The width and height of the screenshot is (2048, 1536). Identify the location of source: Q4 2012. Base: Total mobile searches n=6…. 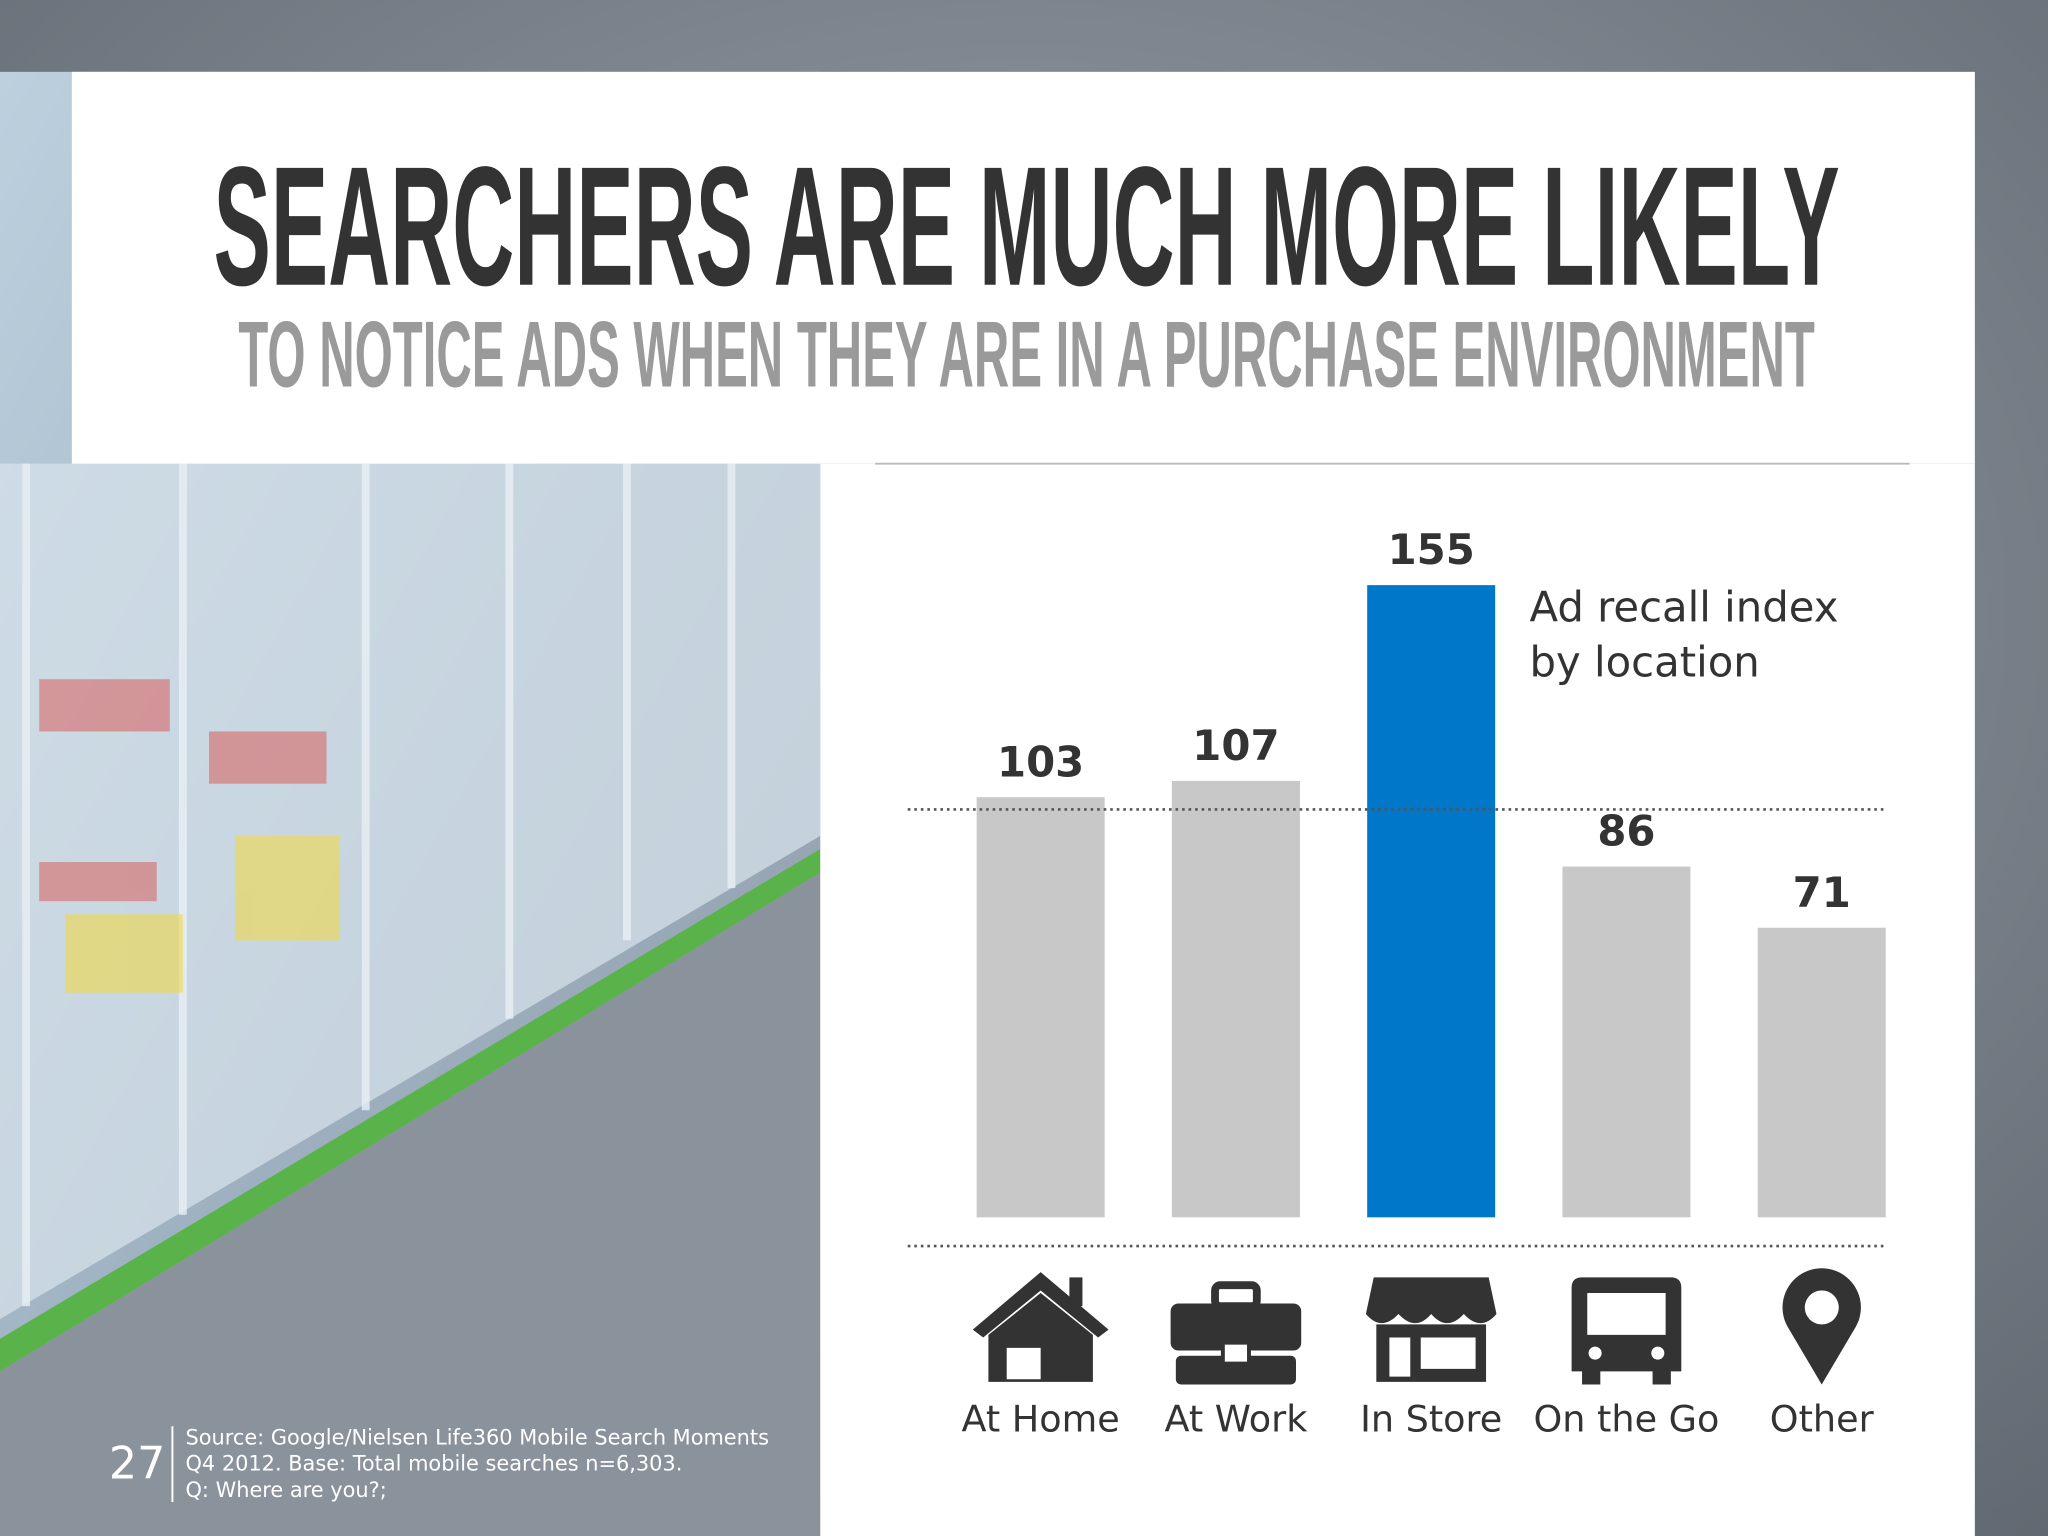
(433, 1464).